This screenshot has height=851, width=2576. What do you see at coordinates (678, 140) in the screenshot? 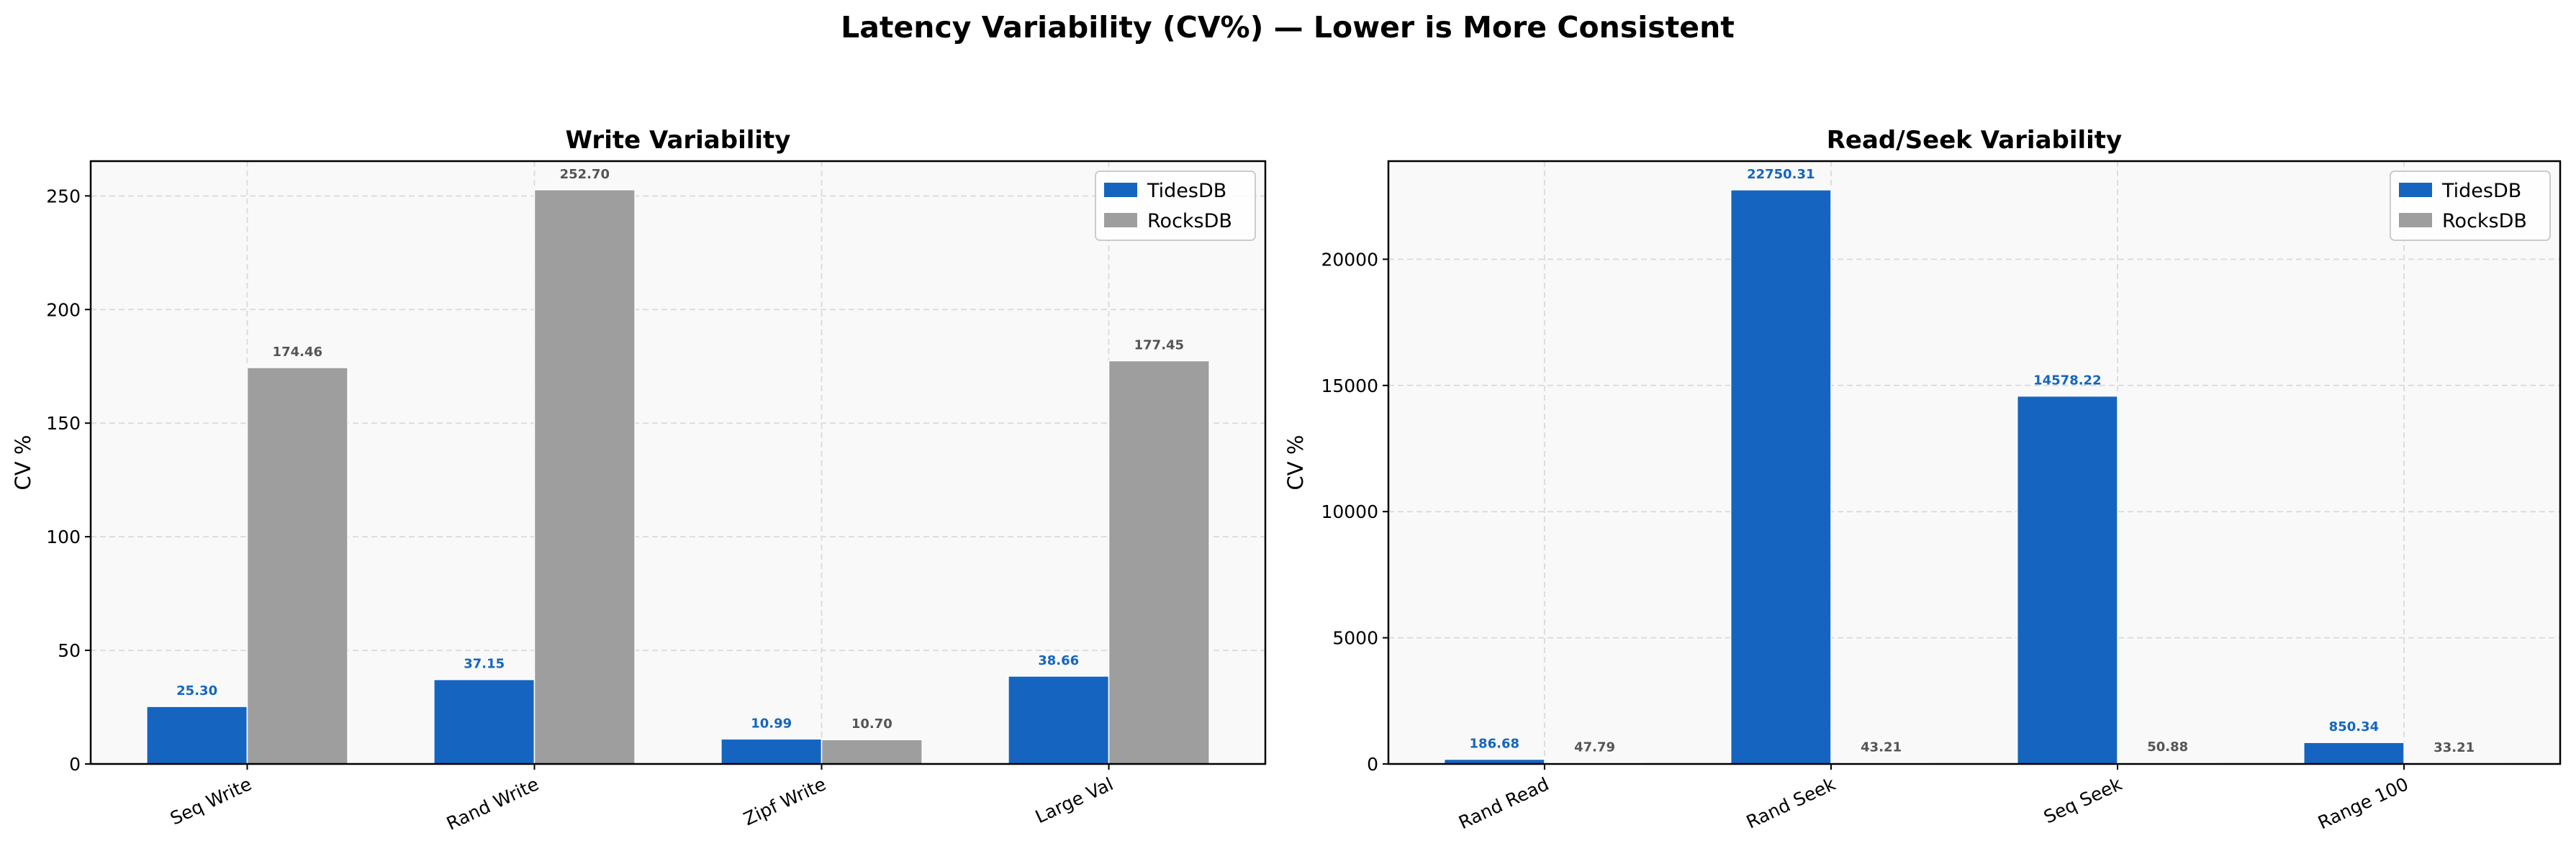
I see `subplot-title: Write Variability` at bounding box center [678, 140].